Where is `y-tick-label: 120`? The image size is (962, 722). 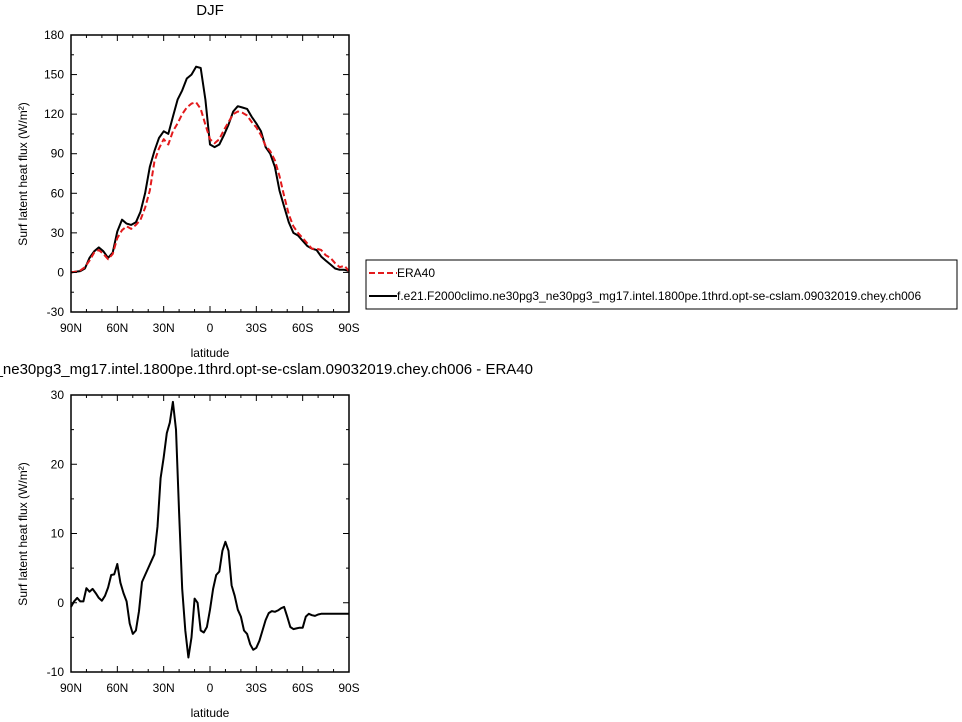 y-tick-label: 120 is located at coordinates (54, 114).